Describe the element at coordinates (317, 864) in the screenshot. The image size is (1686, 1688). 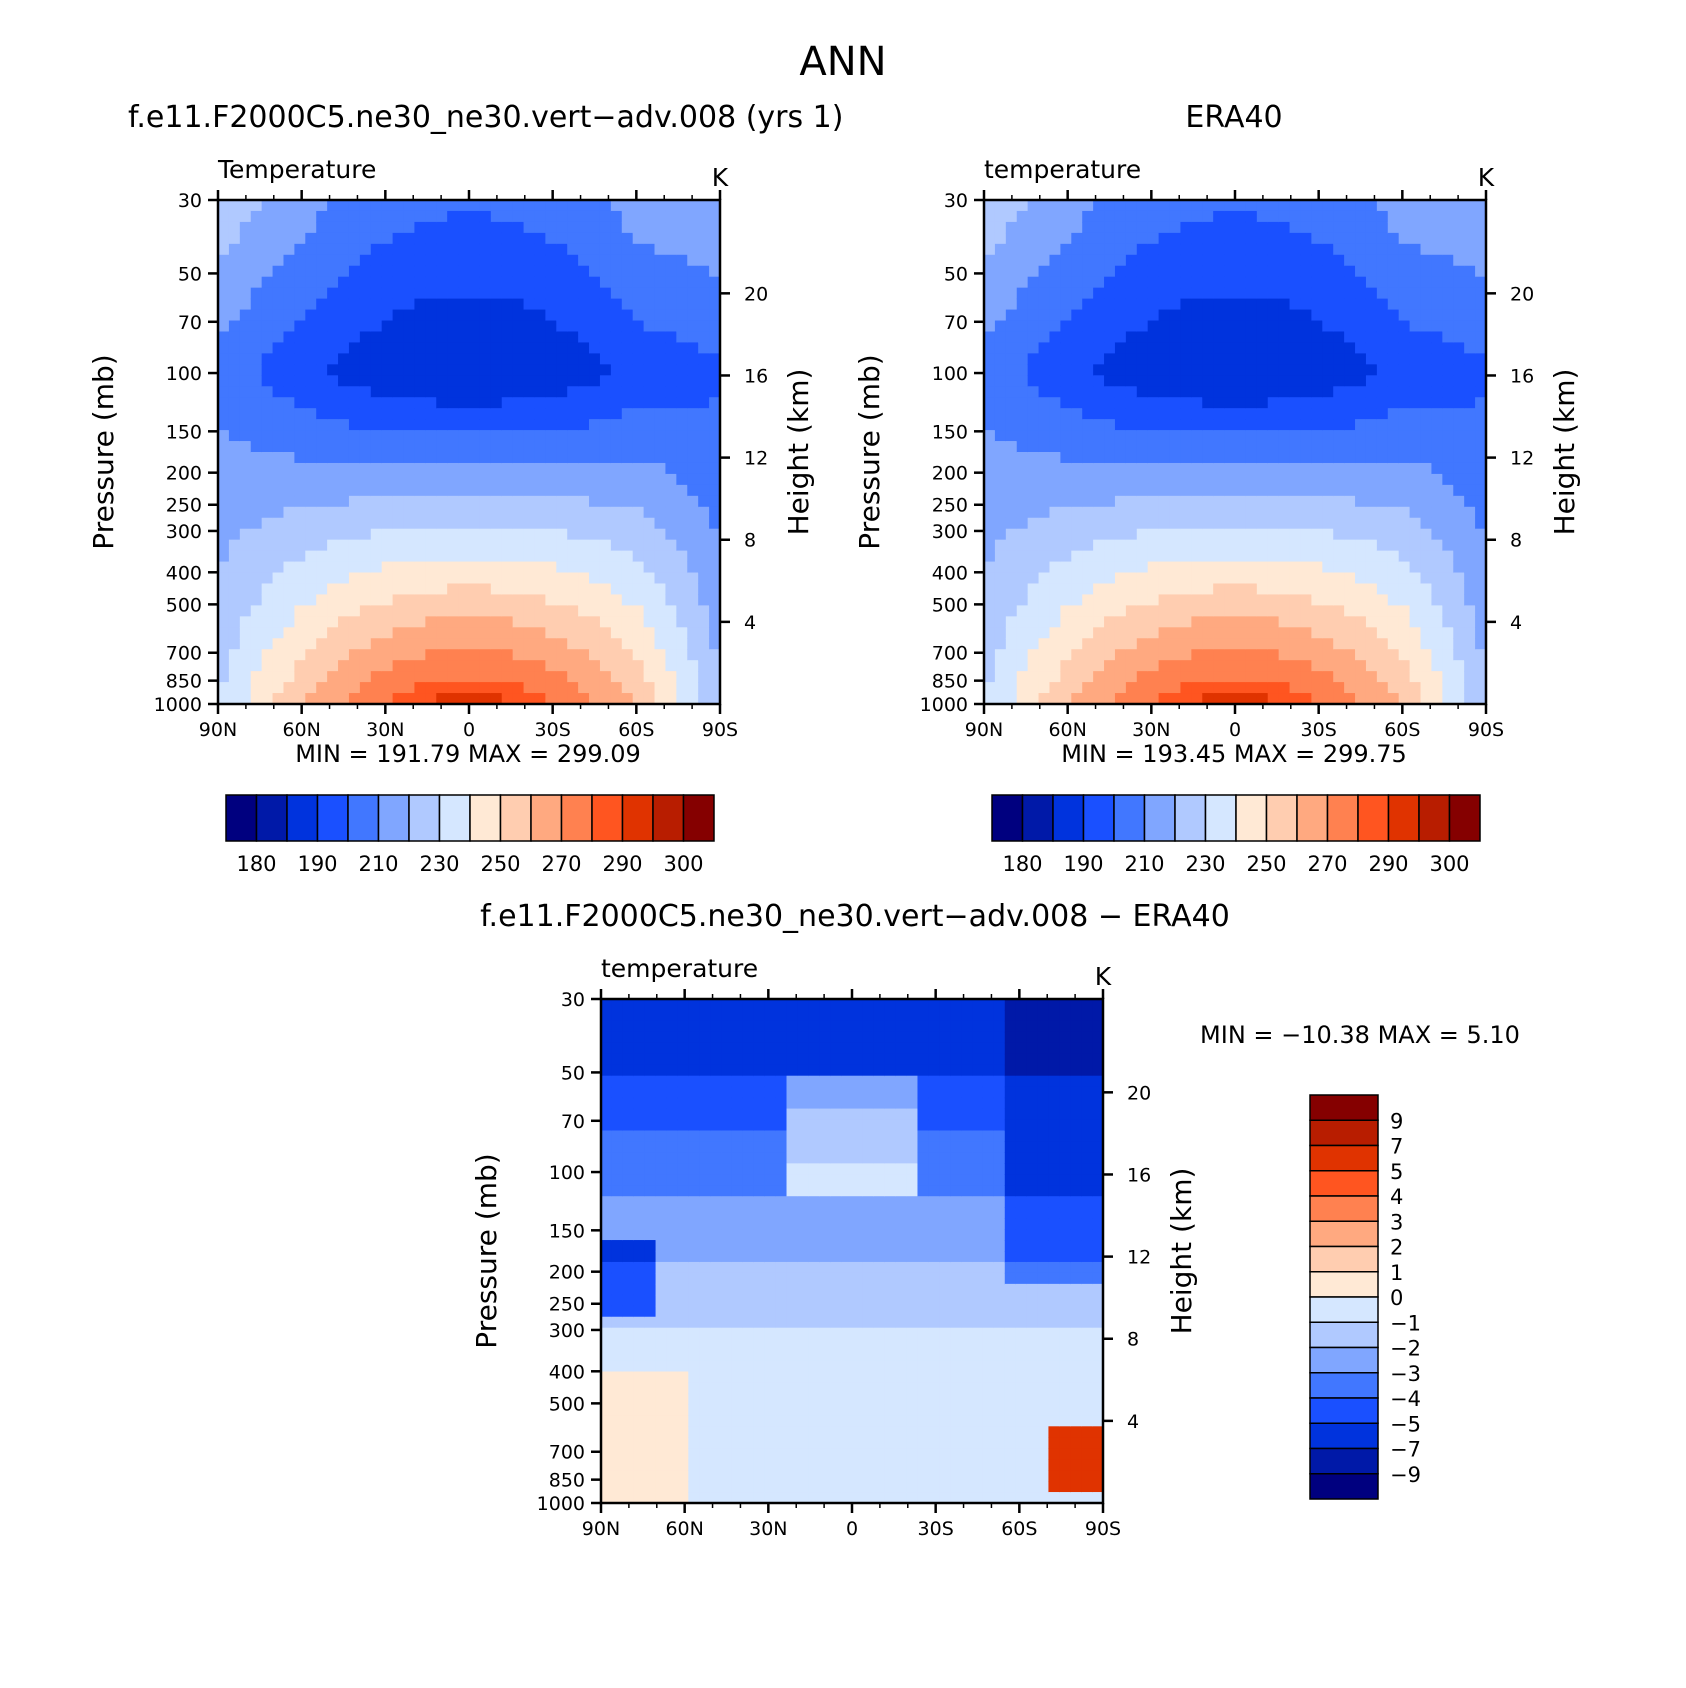
I see `colorbar-label: 190` at that location.